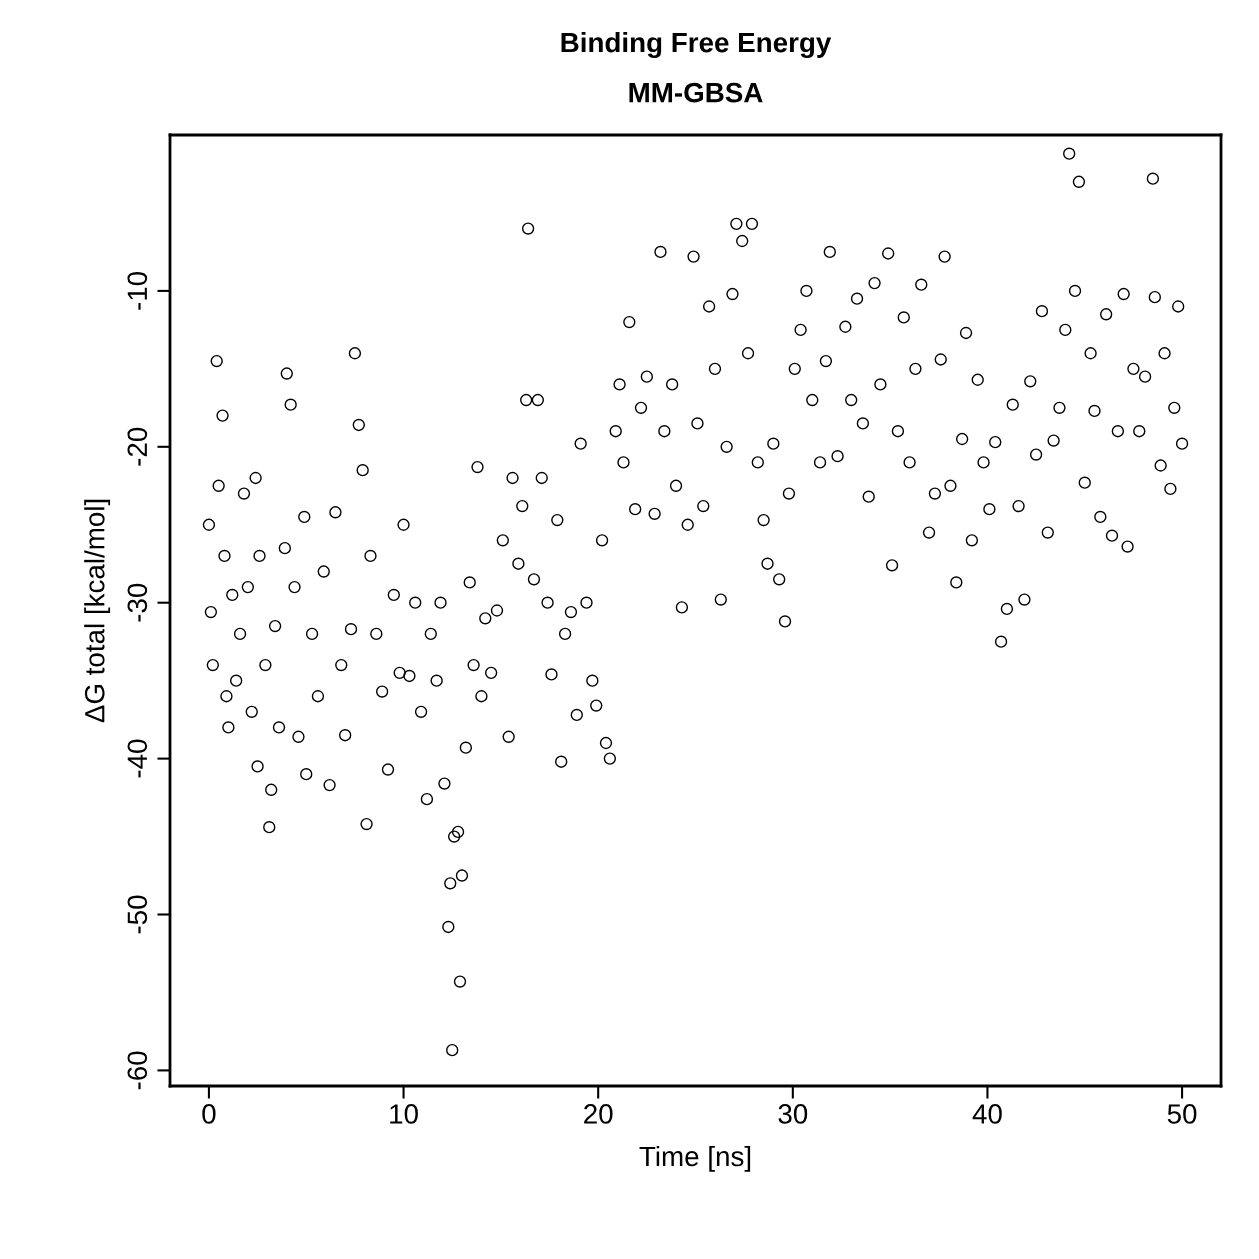 The height and width of the screenshot is (1259, 1259). I want to click on y-axis-title: ΔG total [kcal/mol], so click(97, 611).